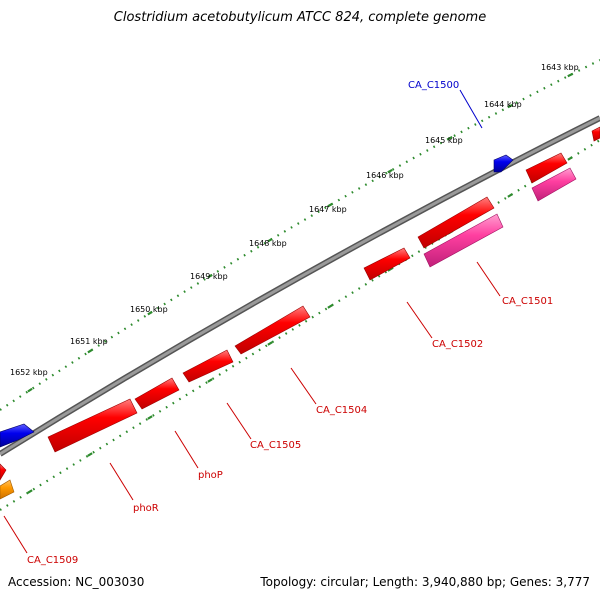 Image resolution: width=600 pixels, height=600 pixels. I want to click on gene-label-ca-c1504: CA_C1504, so click(341, 410).